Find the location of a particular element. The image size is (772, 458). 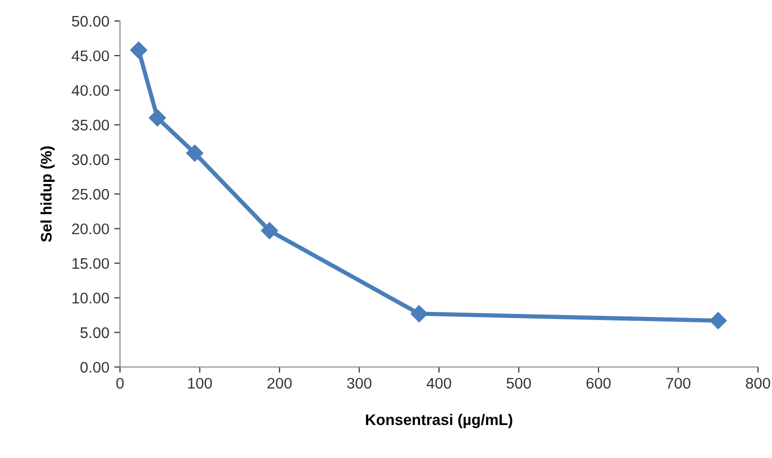

x-tick-label: 600 is located at coordinates (598, 383).